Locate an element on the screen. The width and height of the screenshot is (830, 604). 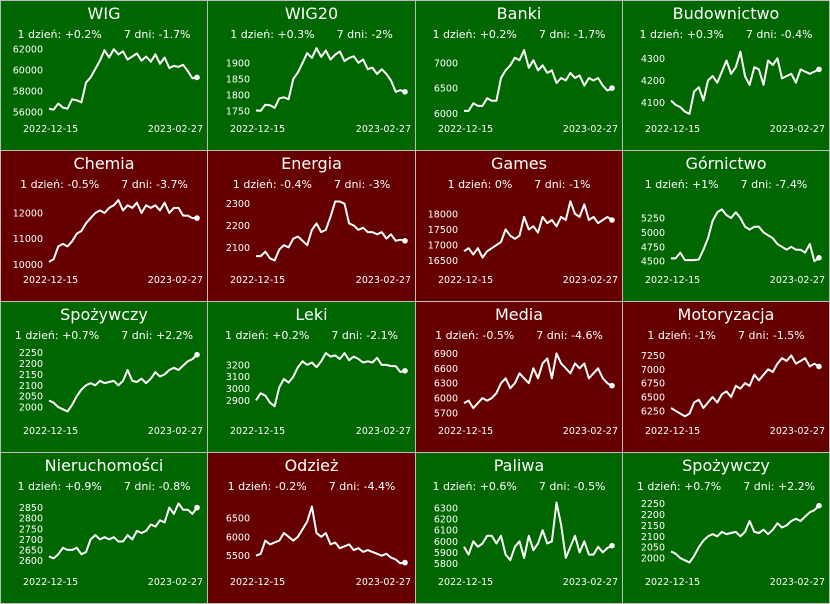
chart-title: WIG20 is located at coordinates (311, 13).